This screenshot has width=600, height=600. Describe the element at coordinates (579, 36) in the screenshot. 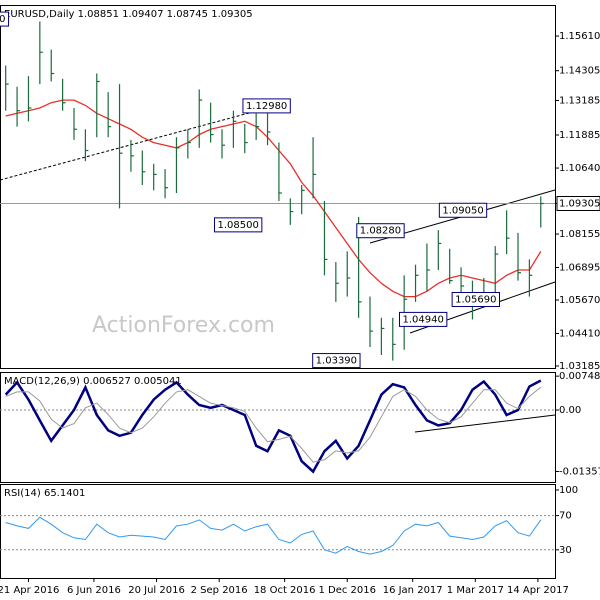

I see `y-tick-label: 1.15610` at that location.